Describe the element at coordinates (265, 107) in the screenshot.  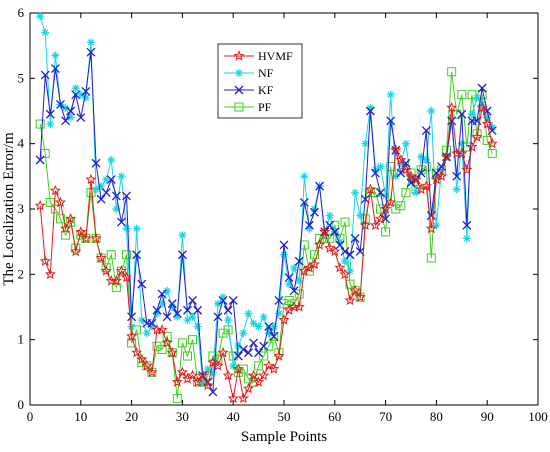
I see `legend-label-pf: PF` at that location.